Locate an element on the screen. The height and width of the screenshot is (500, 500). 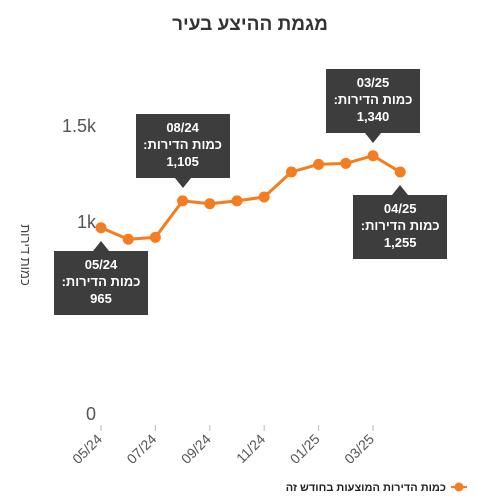
data-callout: 04/25 כמות הדירות: 1,255 is located at coordinates (400, 227).